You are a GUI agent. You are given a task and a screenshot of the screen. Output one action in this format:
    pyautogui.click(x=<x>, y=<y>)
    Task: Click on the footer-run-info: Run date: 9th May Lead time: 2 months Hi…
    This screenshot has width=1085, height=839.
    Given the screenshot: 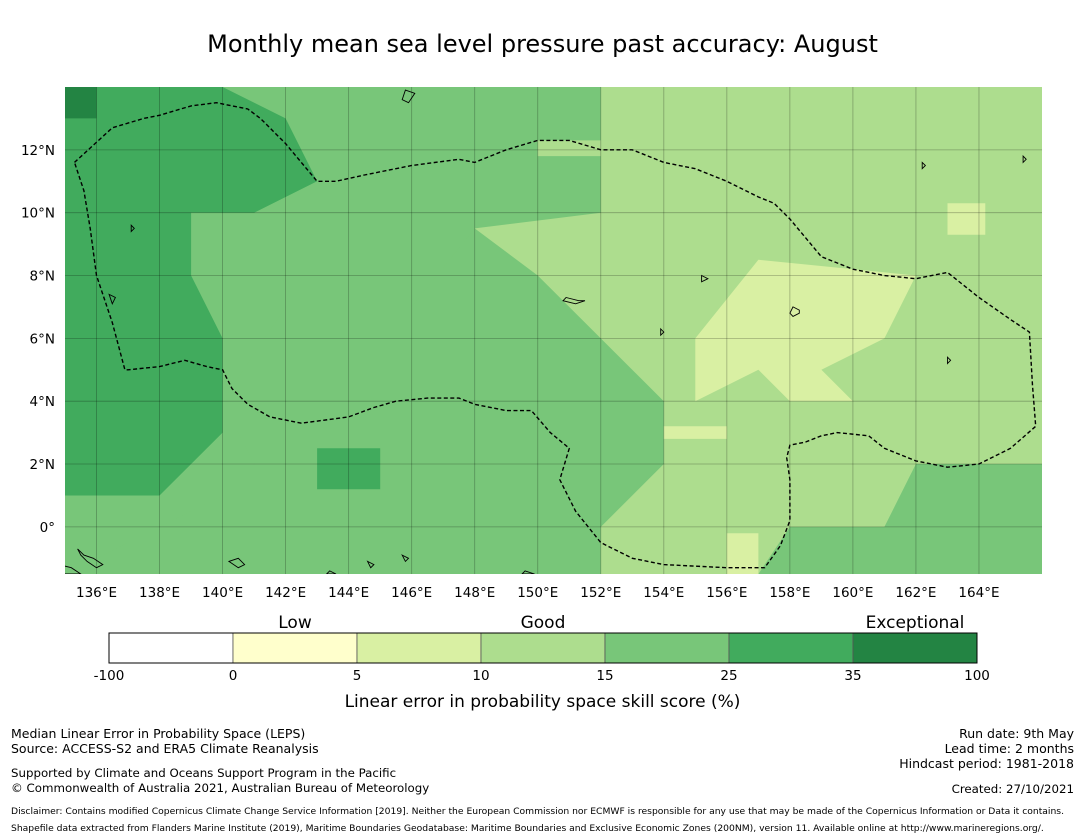 What is the action you would take?
    pyautogui.click(x=986, y=748)
    